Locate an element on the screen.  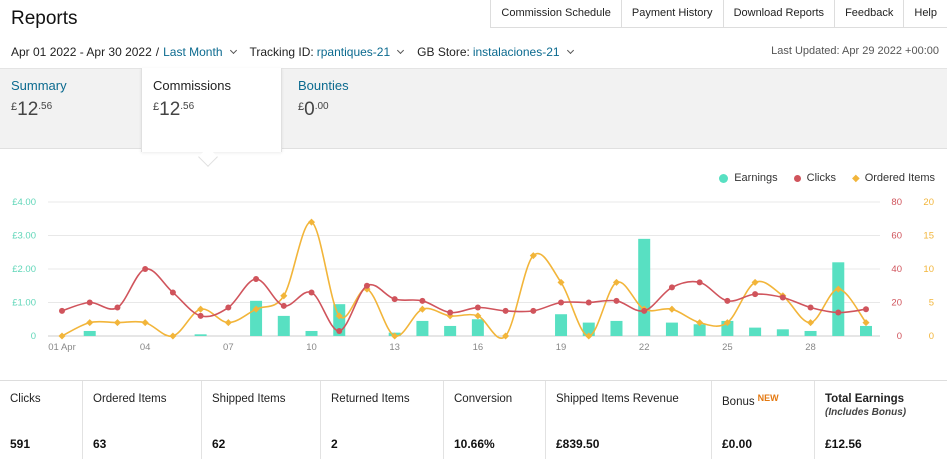
tab-summary-label: Summary is located at coordinates (39, 85).